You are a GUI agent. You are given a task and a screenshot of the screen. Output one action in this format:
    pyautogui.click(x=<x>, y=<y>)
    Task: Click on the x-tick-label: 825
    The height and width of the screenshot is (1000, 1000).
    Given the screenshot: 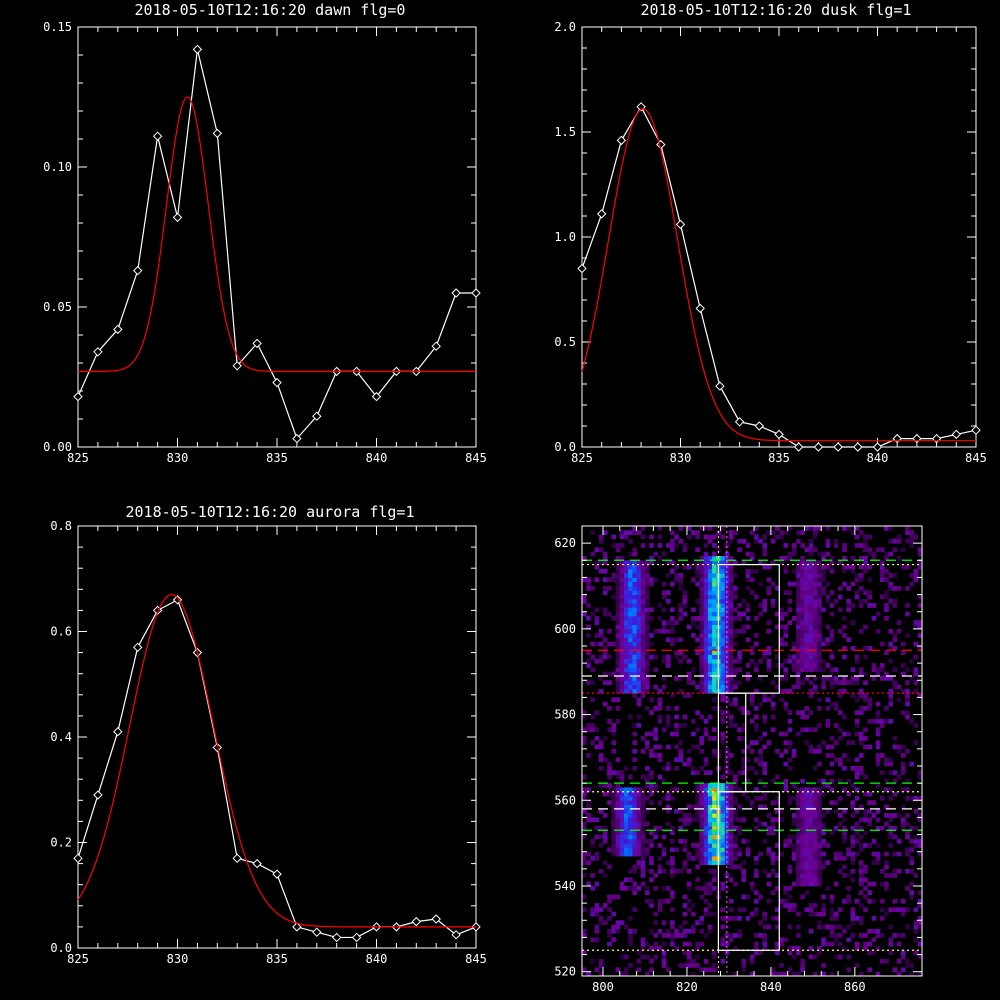 What is the action you would take?
    pyautogui.click(x=582, y=458)
    